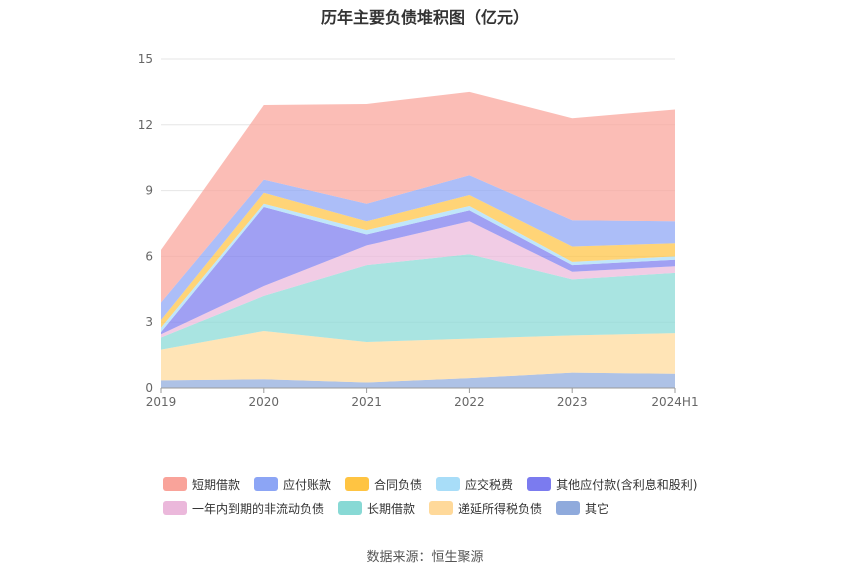 The image size is (850, 575). I want to click on data-source: 数据来源：恒生聚源, so click(425, 557).